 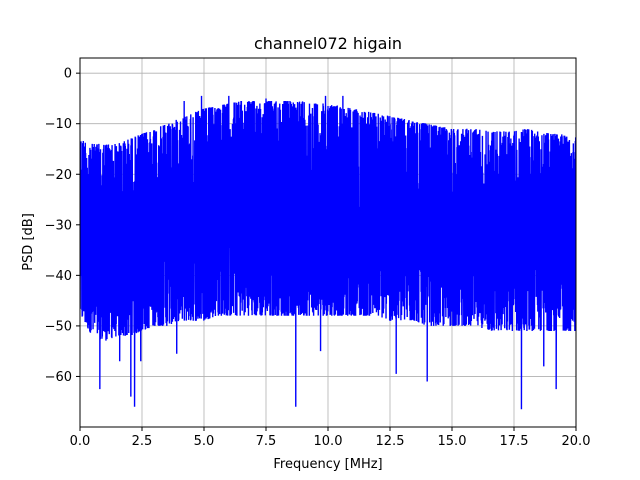 What do you see at coordinates (576, 441) in the screenshot?
I see `x-tick-label: 20.0` at bounding box center [576, 441].